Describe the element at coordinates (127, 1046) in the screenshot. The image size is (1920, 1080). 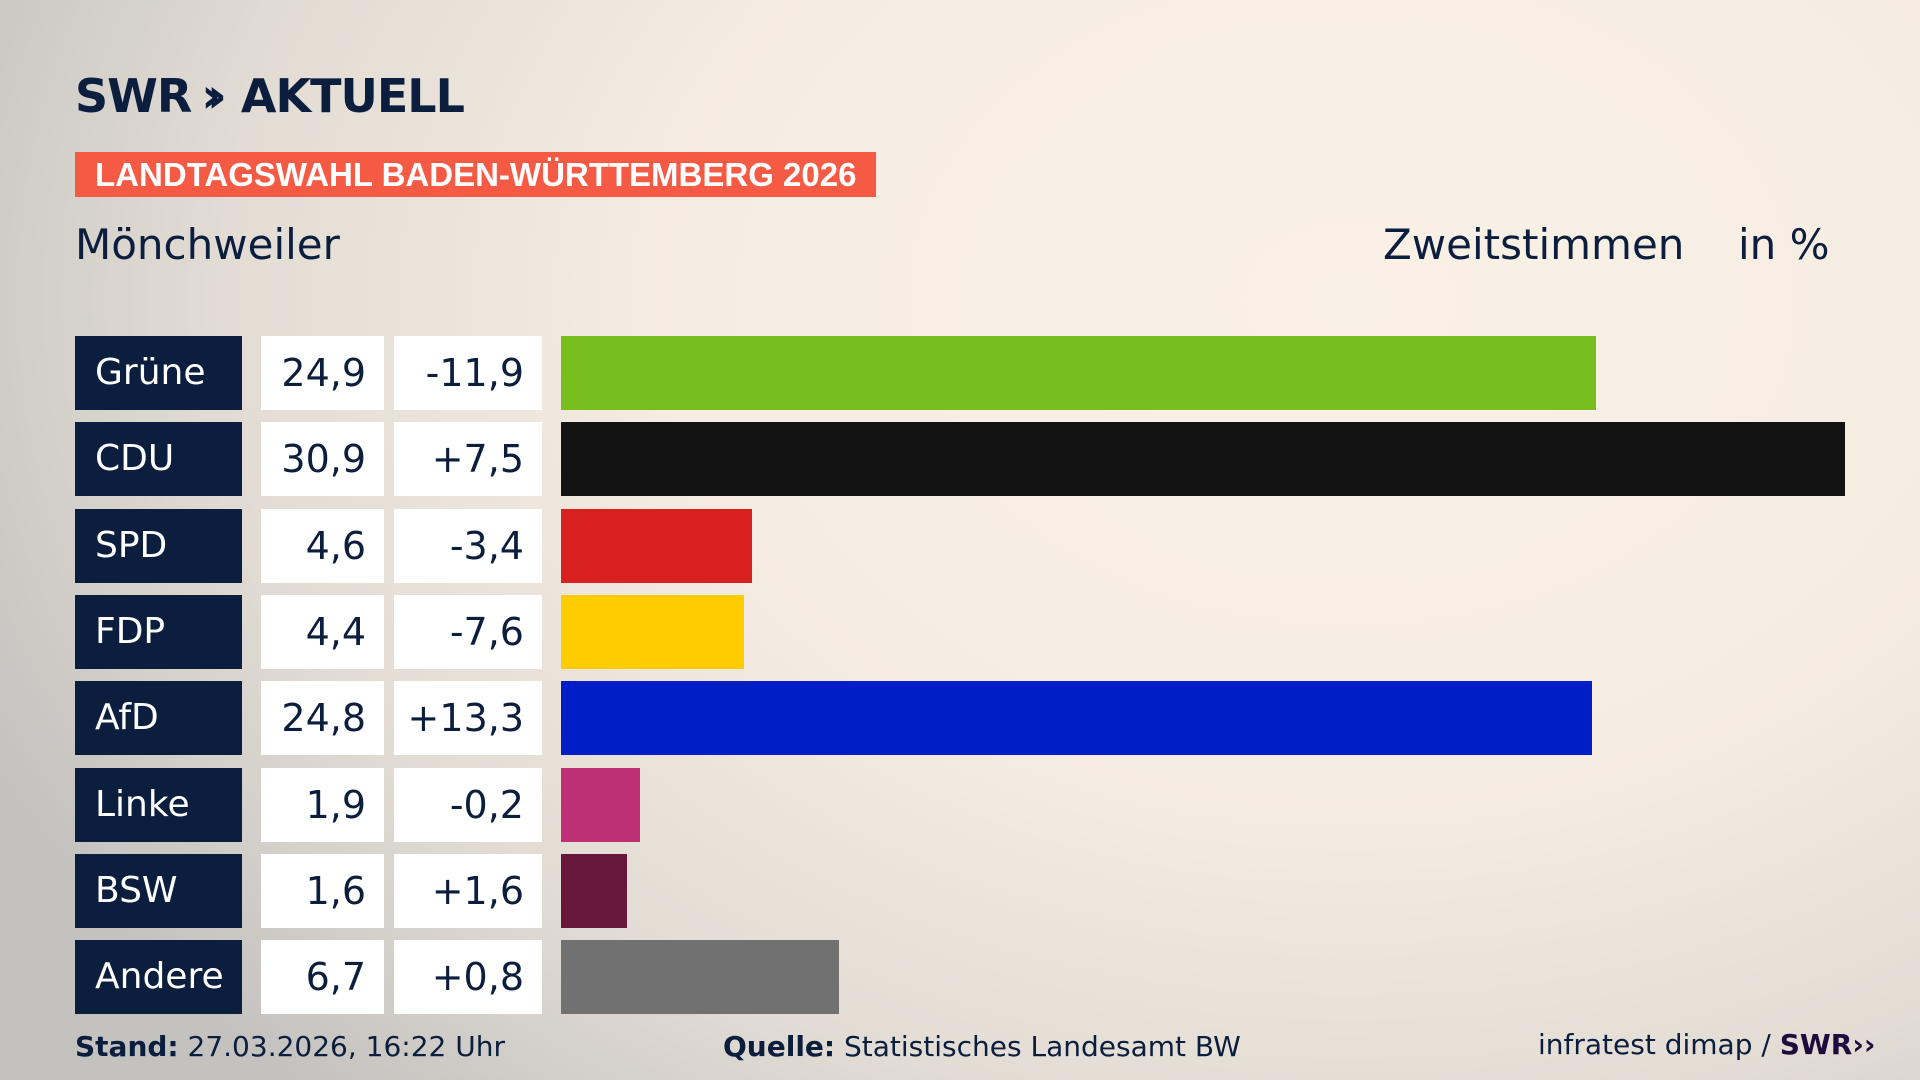
I see `stand-label: Stand:` at that location.